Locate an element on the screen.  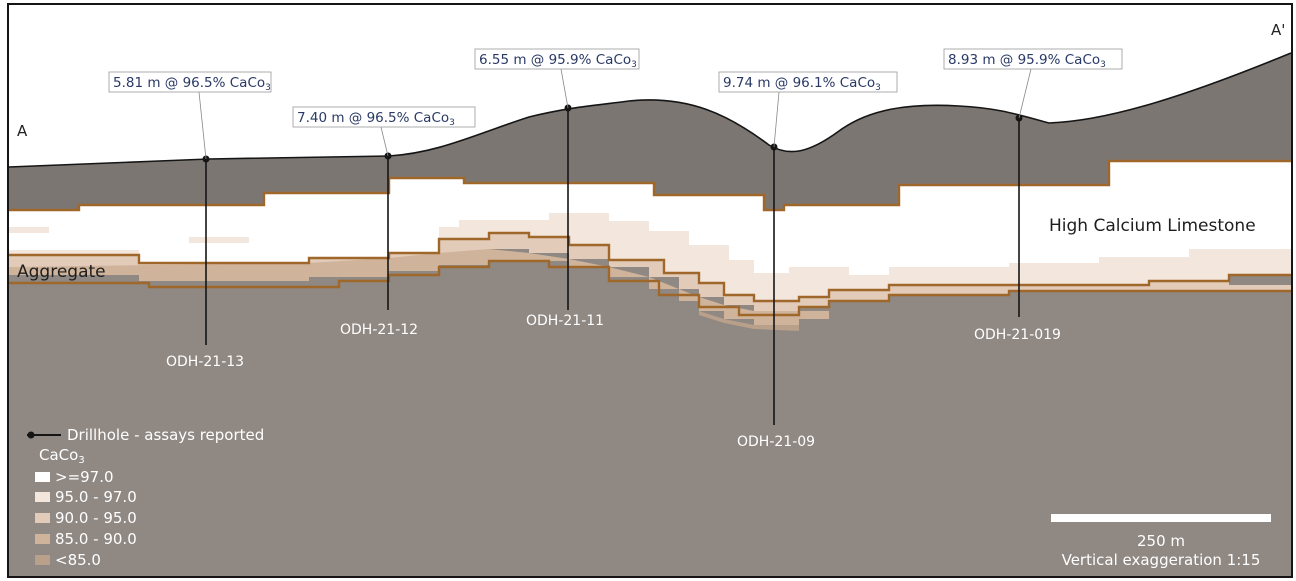
legend-class-3: 90.0 - 95.0 is located at coordinates (86, 518).